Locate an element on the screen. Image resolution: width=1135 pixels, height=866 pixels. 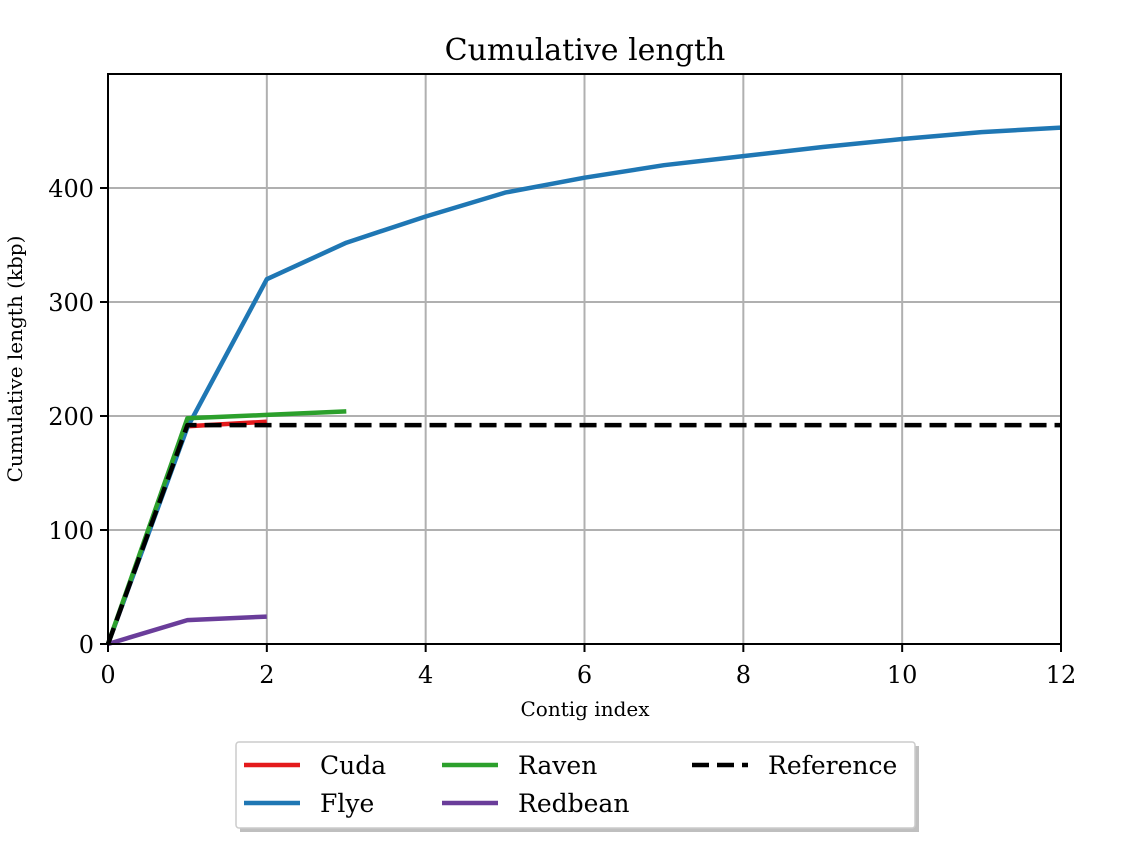
series-line-raven is located at coordinates (226, 527).